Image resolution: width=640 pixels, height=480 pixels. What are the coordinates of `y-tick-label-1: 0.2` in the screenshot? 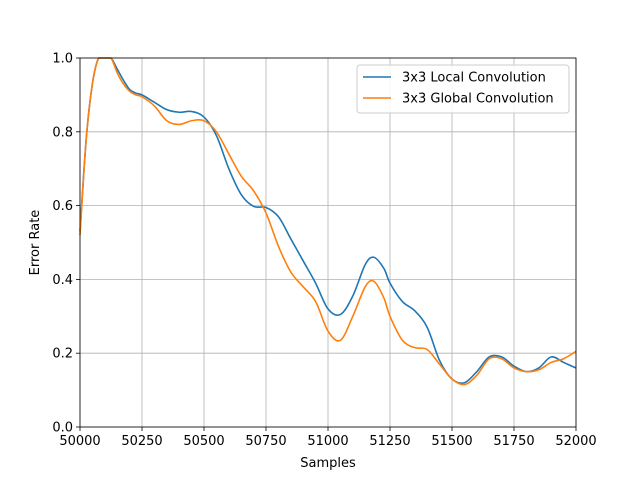 It's located at (62, 354).